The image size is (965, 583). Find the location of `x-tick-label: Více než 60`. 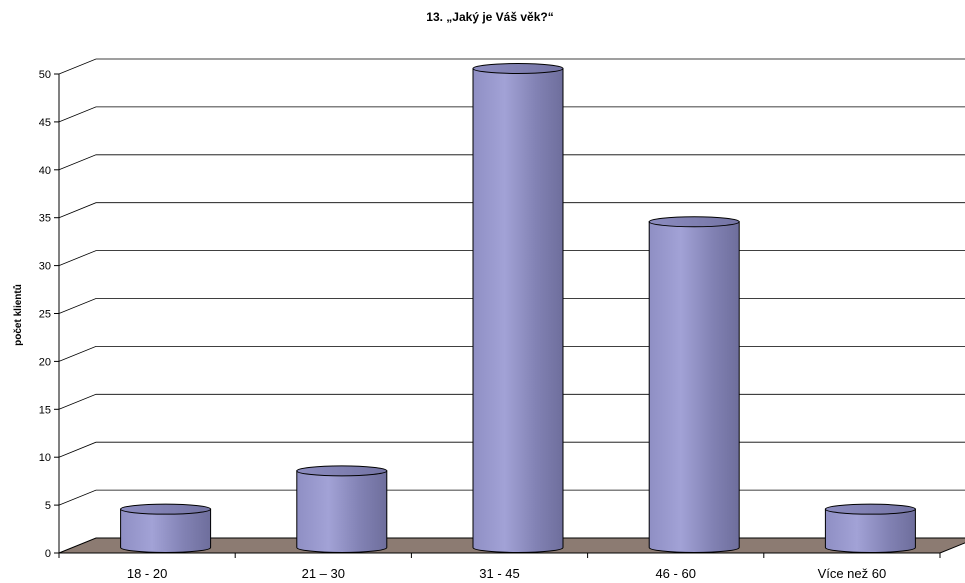

x-tick-label: Více než 60 is located at coordinates (852, 573).